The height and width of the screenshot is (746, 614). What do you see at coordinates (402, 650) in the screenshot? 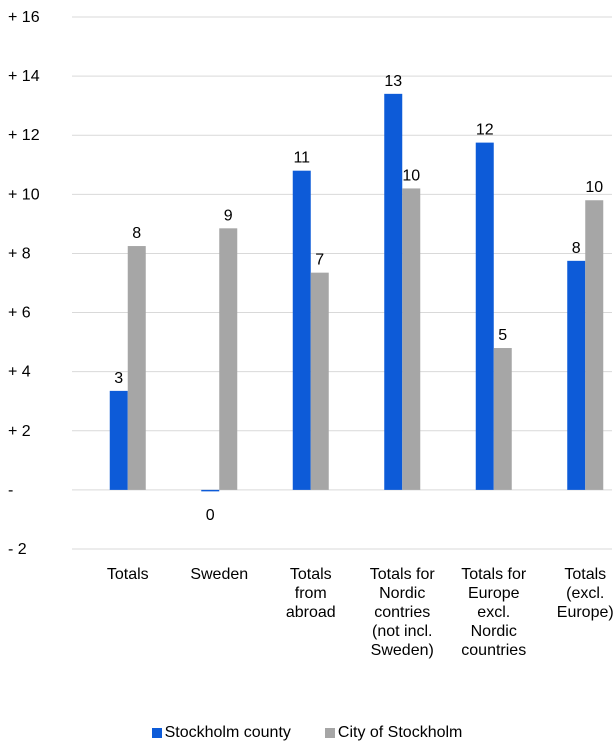
I see `category-label-3-line-4: Sweden)` at bounding box center [402, 650].